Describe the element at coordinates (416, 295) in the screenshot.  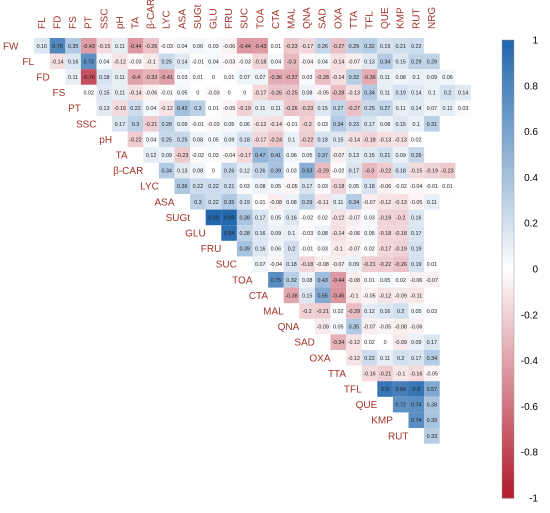
I see `heatmap-cell: -0.11` at that location.